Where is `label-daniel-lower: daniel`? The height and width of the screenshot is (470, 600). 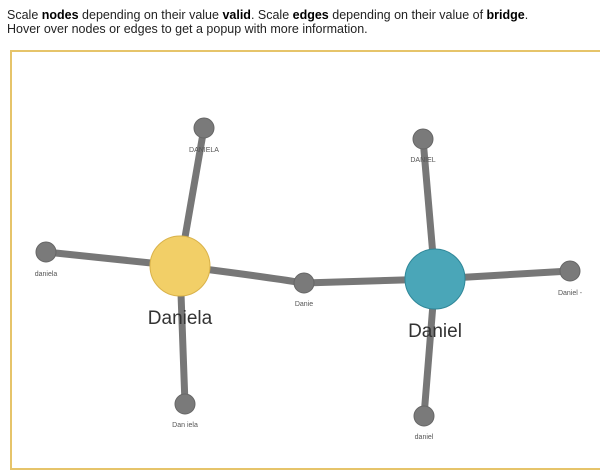
label-daniel-lower: daniel is located at coordinates (424, 437).